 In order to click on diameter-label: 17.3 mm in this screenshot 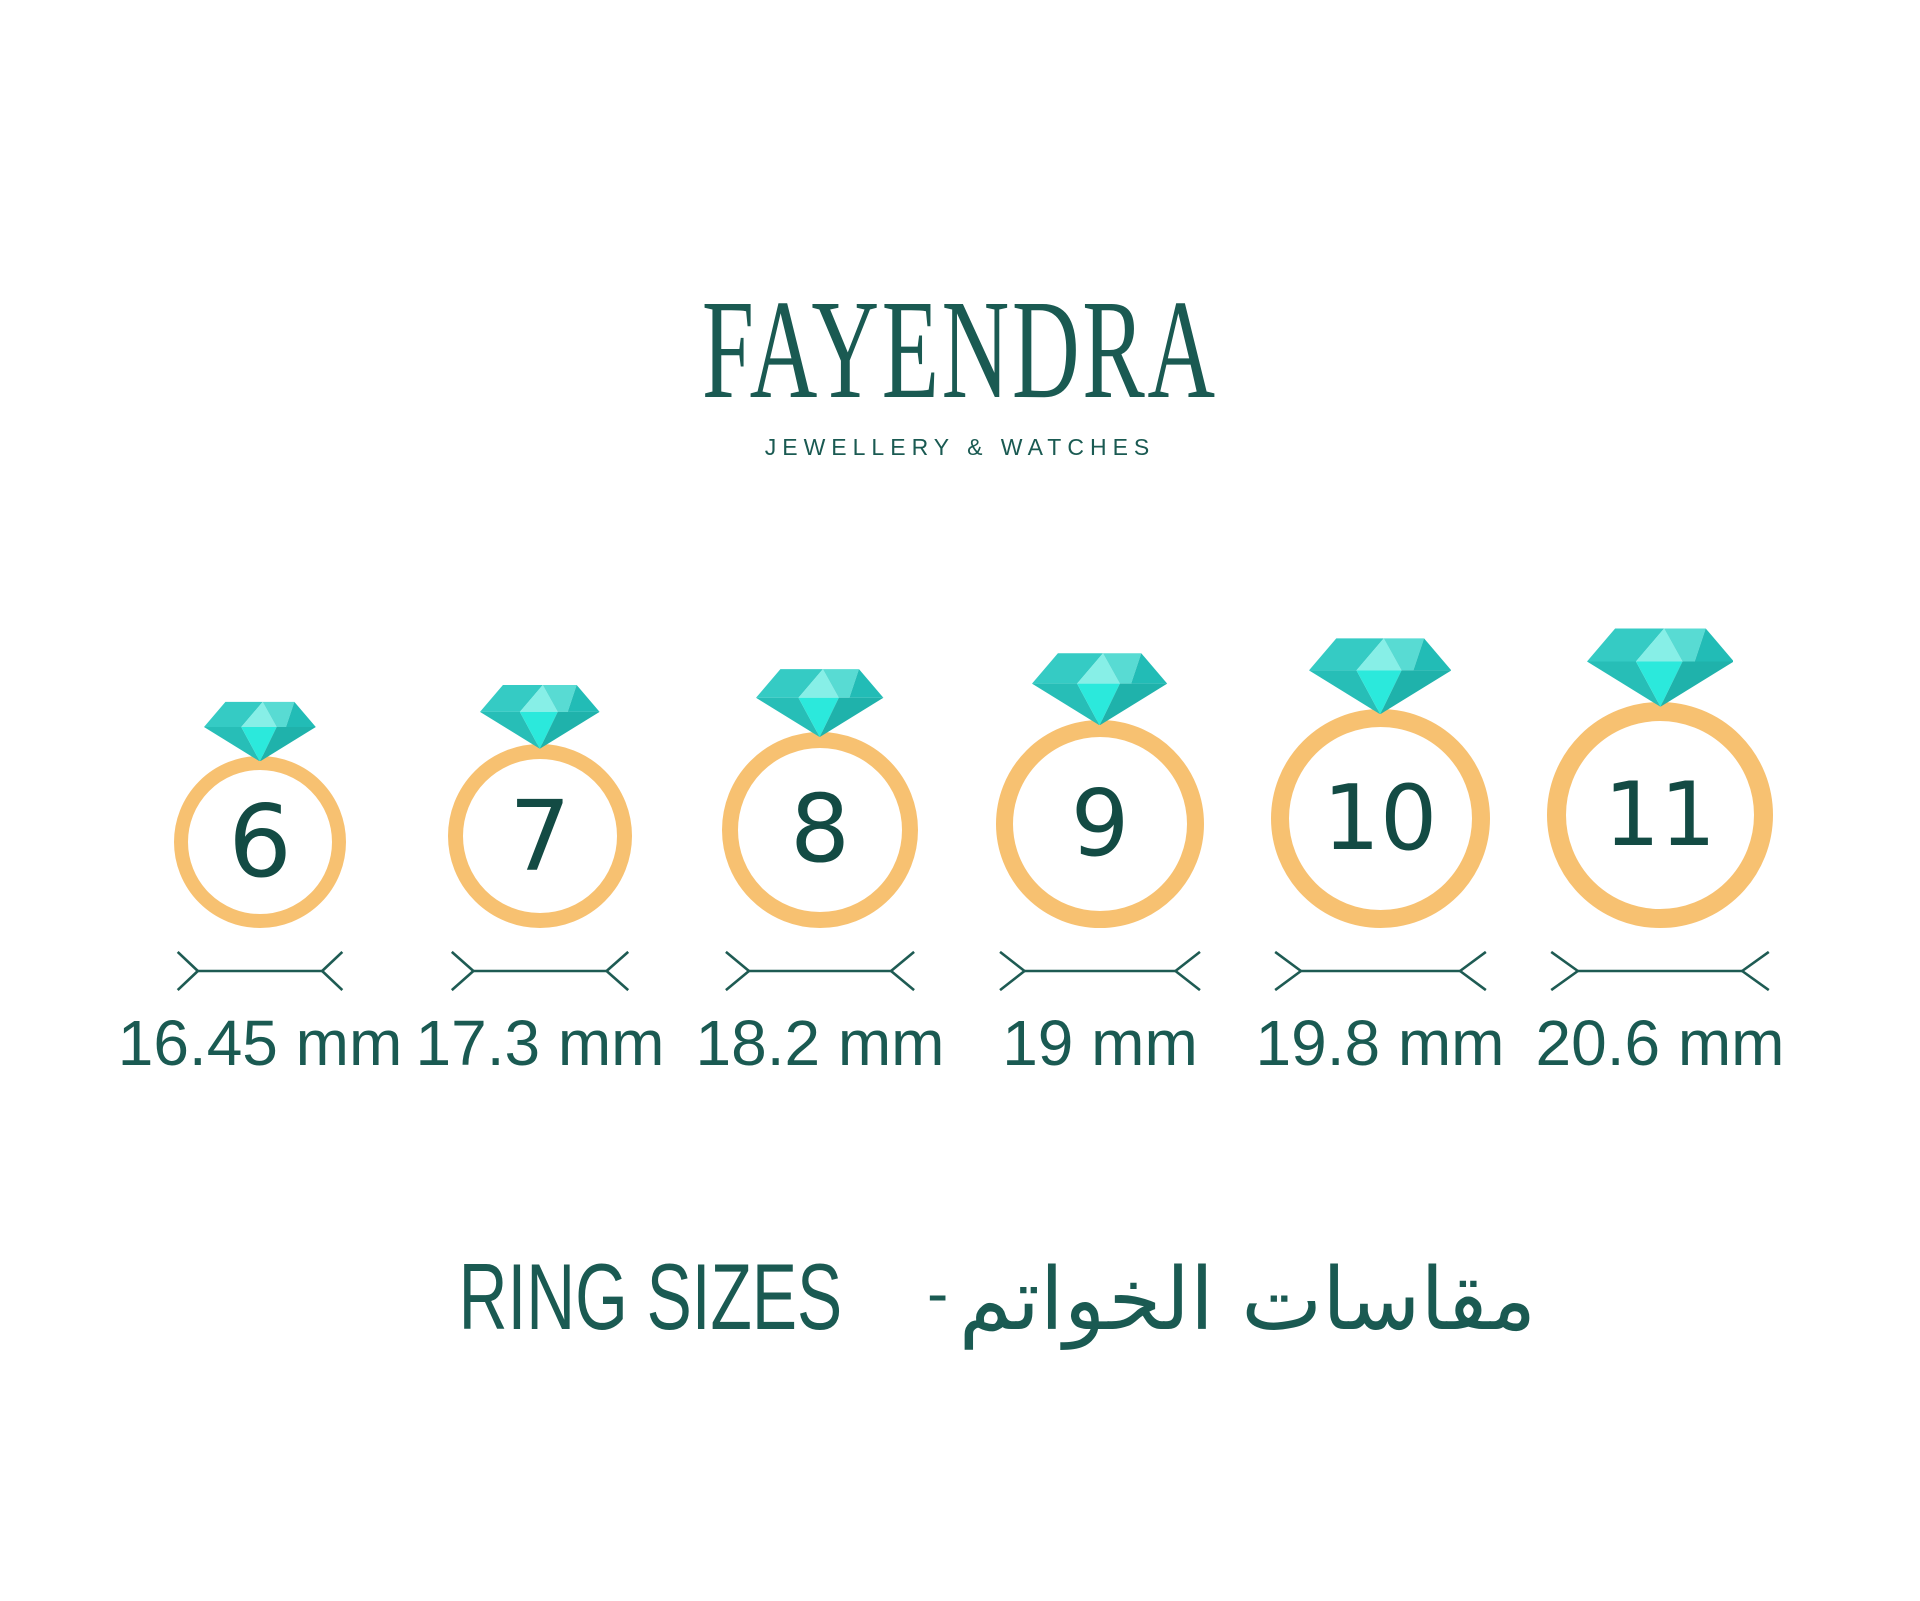, I will do `click(540, 1043)`.